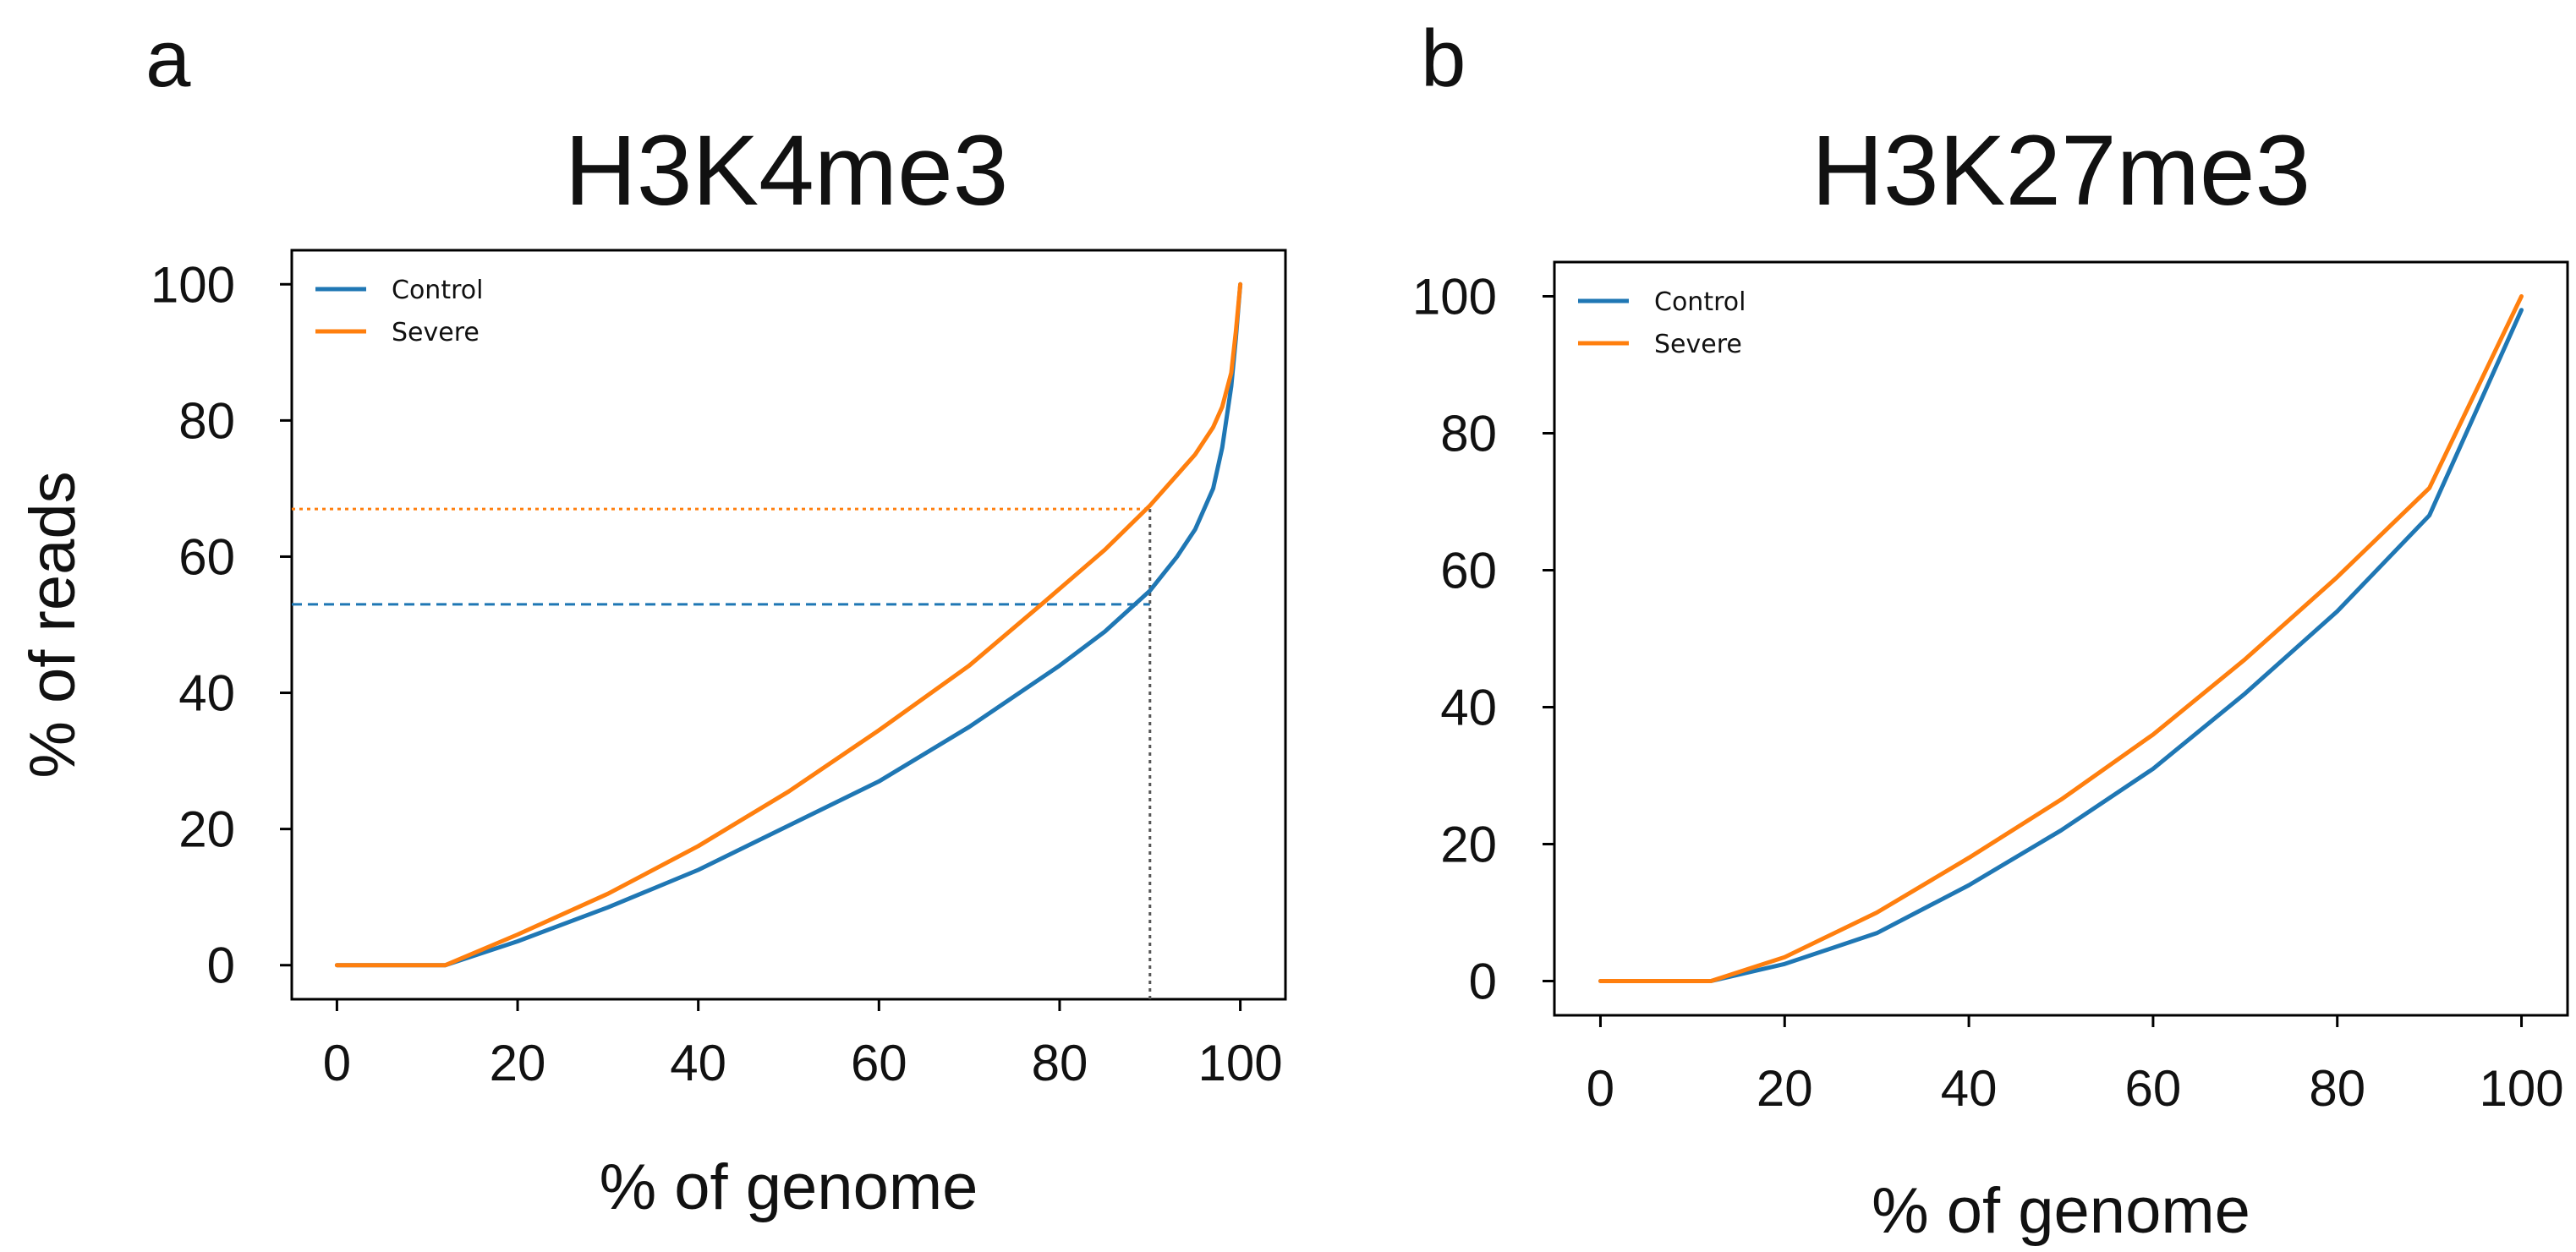 The width and height of the screenshot is (2576, 1252). Describe the element at coordinates (168, 59) in the screenshot. I see `panel-letter: a` at that location.